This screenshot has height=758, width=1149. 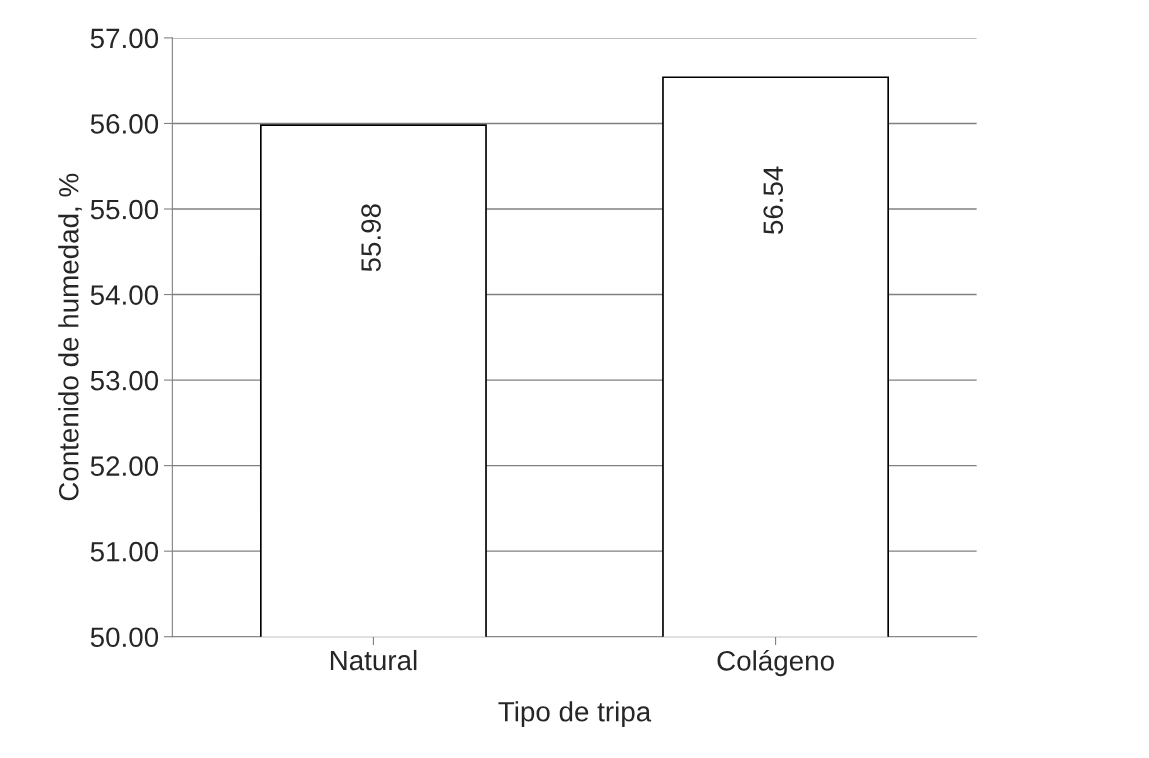 I want to click on y-axis-title: Contenido de humedad, %, so click(x=70, y=337).